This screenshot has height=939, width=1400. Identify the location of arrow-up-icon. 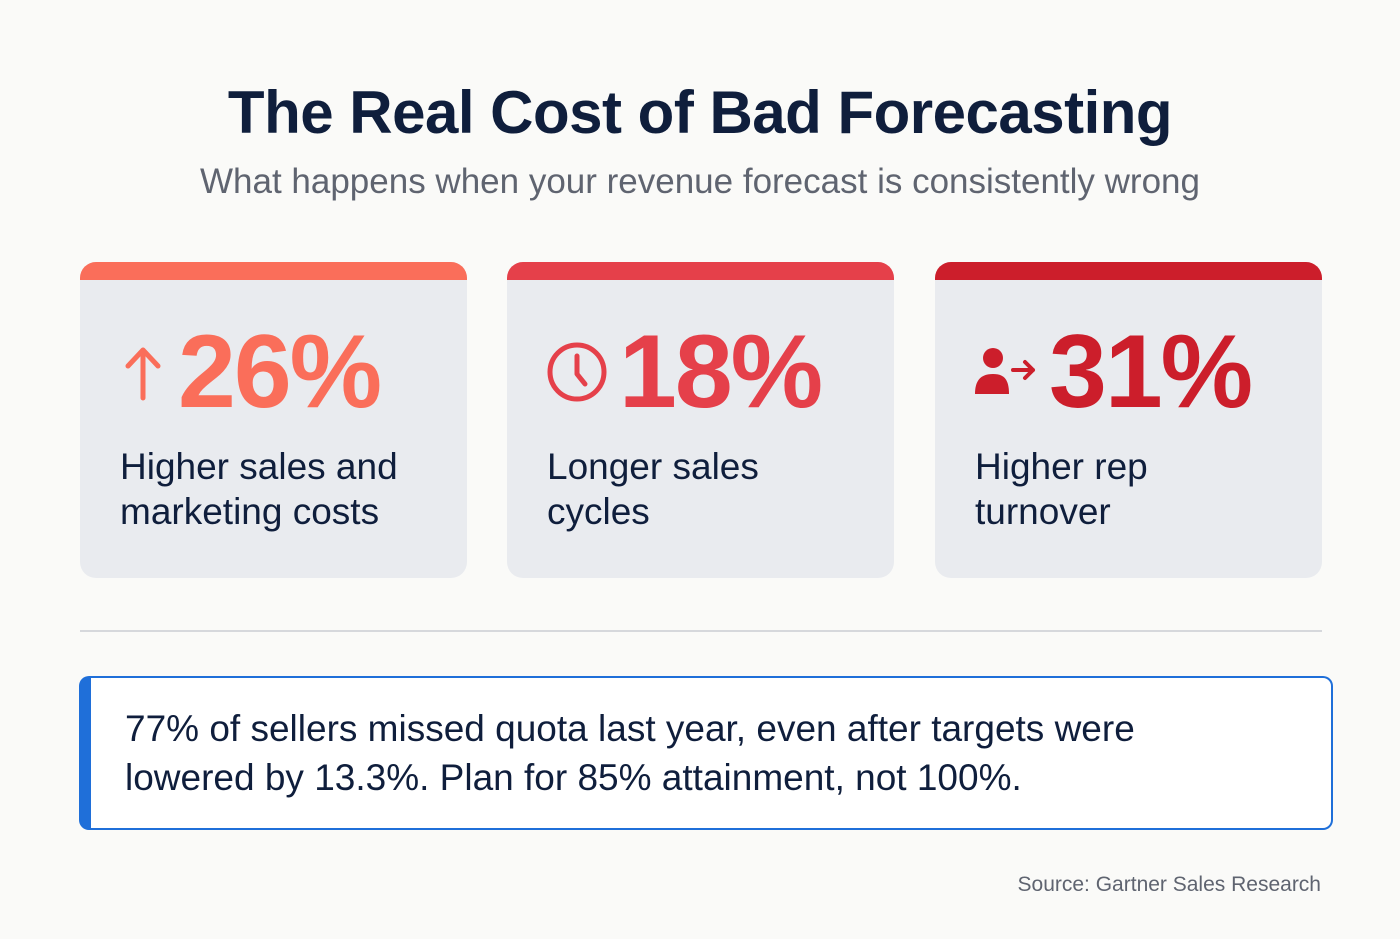
(143, 374).